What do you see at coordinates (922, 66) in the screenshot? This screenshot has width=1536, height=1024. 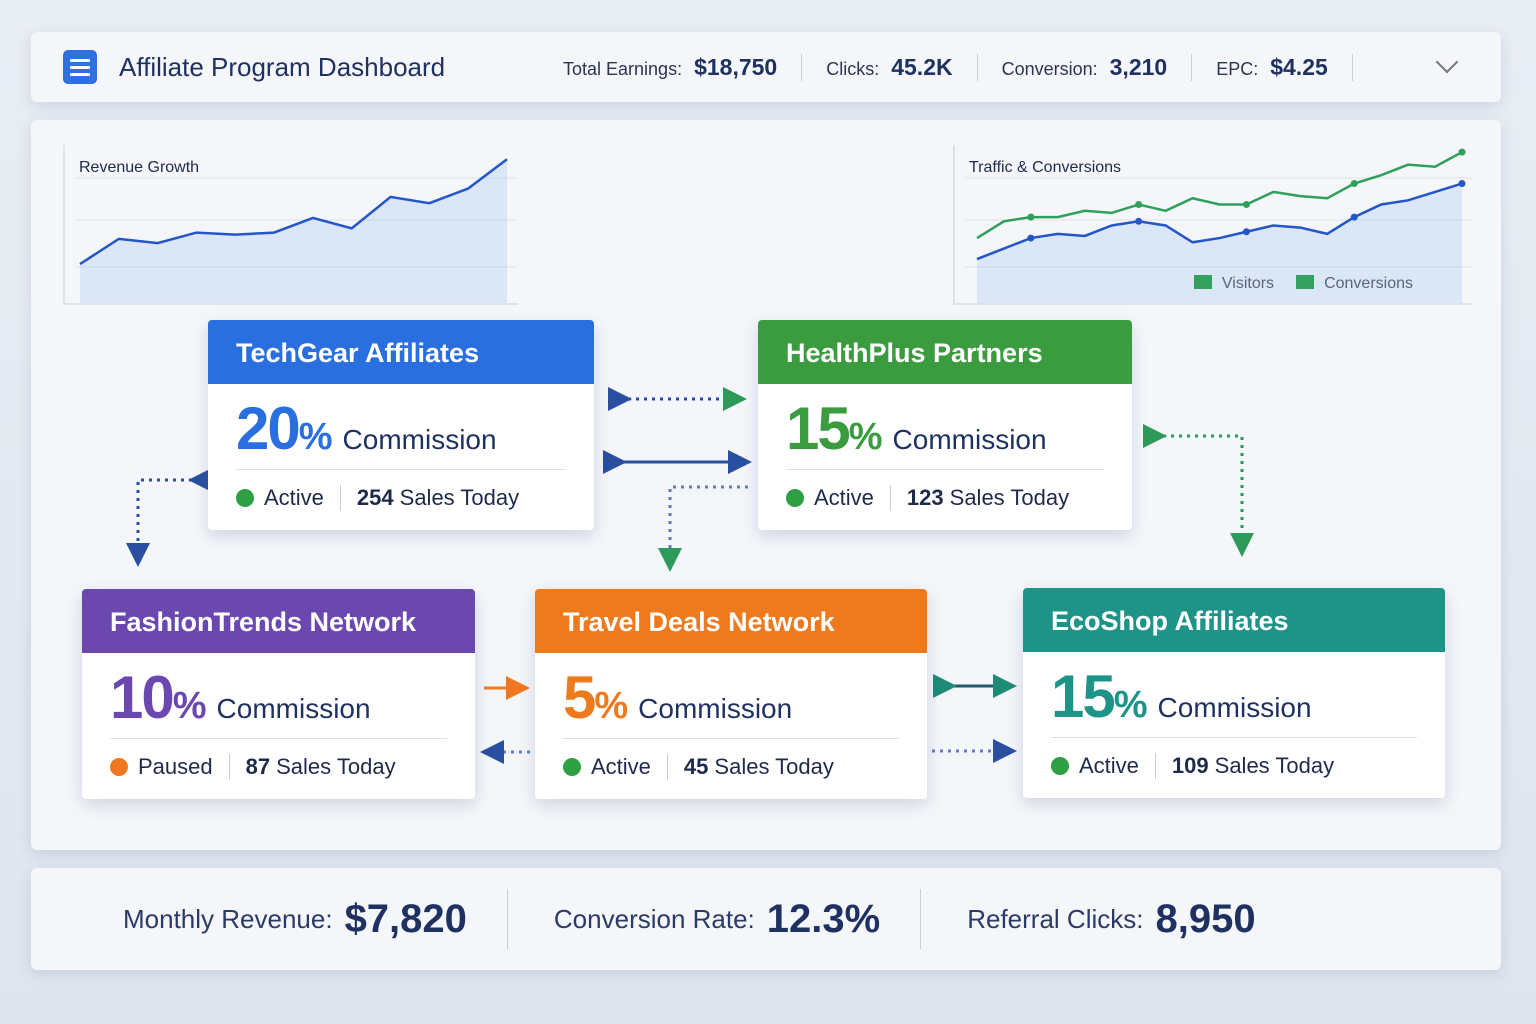 I see `stat-value: 45.2K` at bounding box center [922, 66].